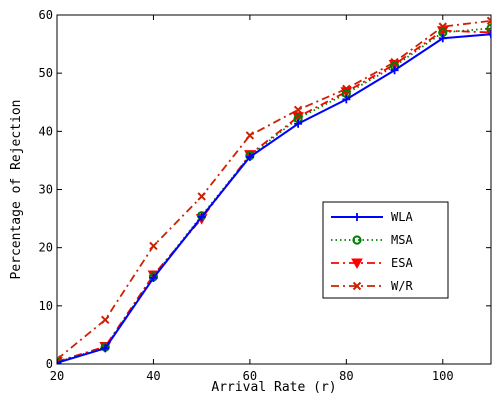 The image size is (494, 398). I want to click on legend-label: W/R, so click(402, 286).